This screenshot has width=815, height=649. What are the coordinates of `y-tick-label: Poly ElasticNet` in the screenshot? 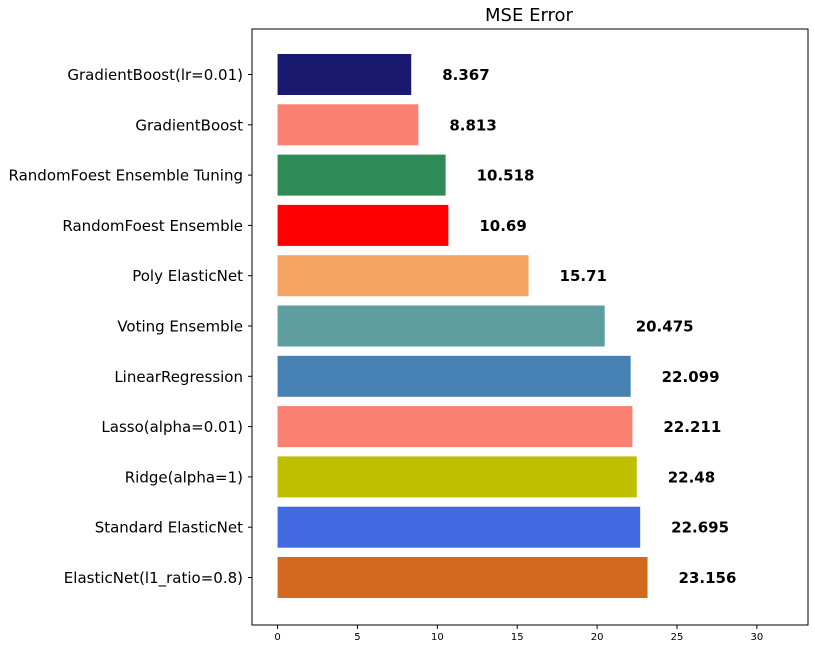 It's located at (187, 276).